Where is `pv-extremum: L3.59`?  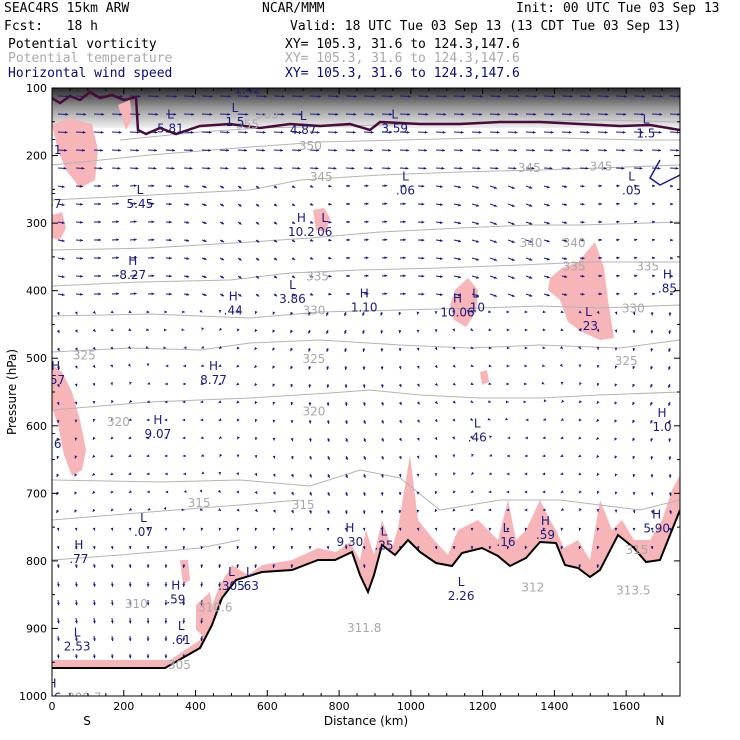 pv-extremum: L3.59 is located at coordinates (394, 122).